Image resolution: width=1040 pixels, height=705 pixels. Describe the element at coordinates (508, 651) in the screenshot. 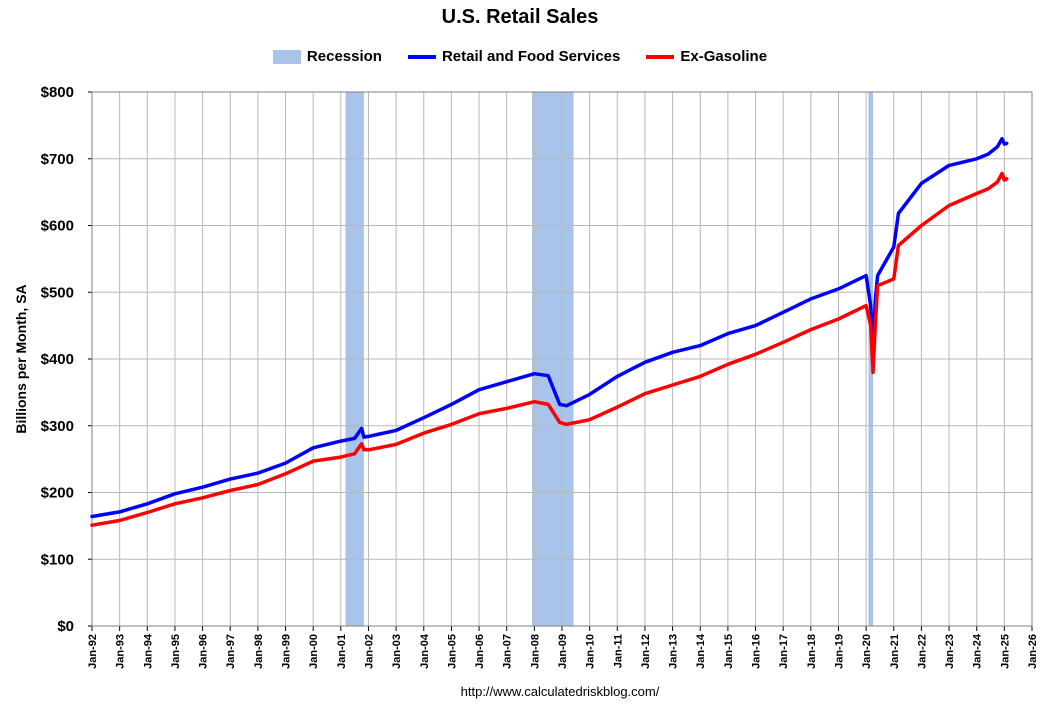

I see `x-tick-label: Jan-07` at that location.